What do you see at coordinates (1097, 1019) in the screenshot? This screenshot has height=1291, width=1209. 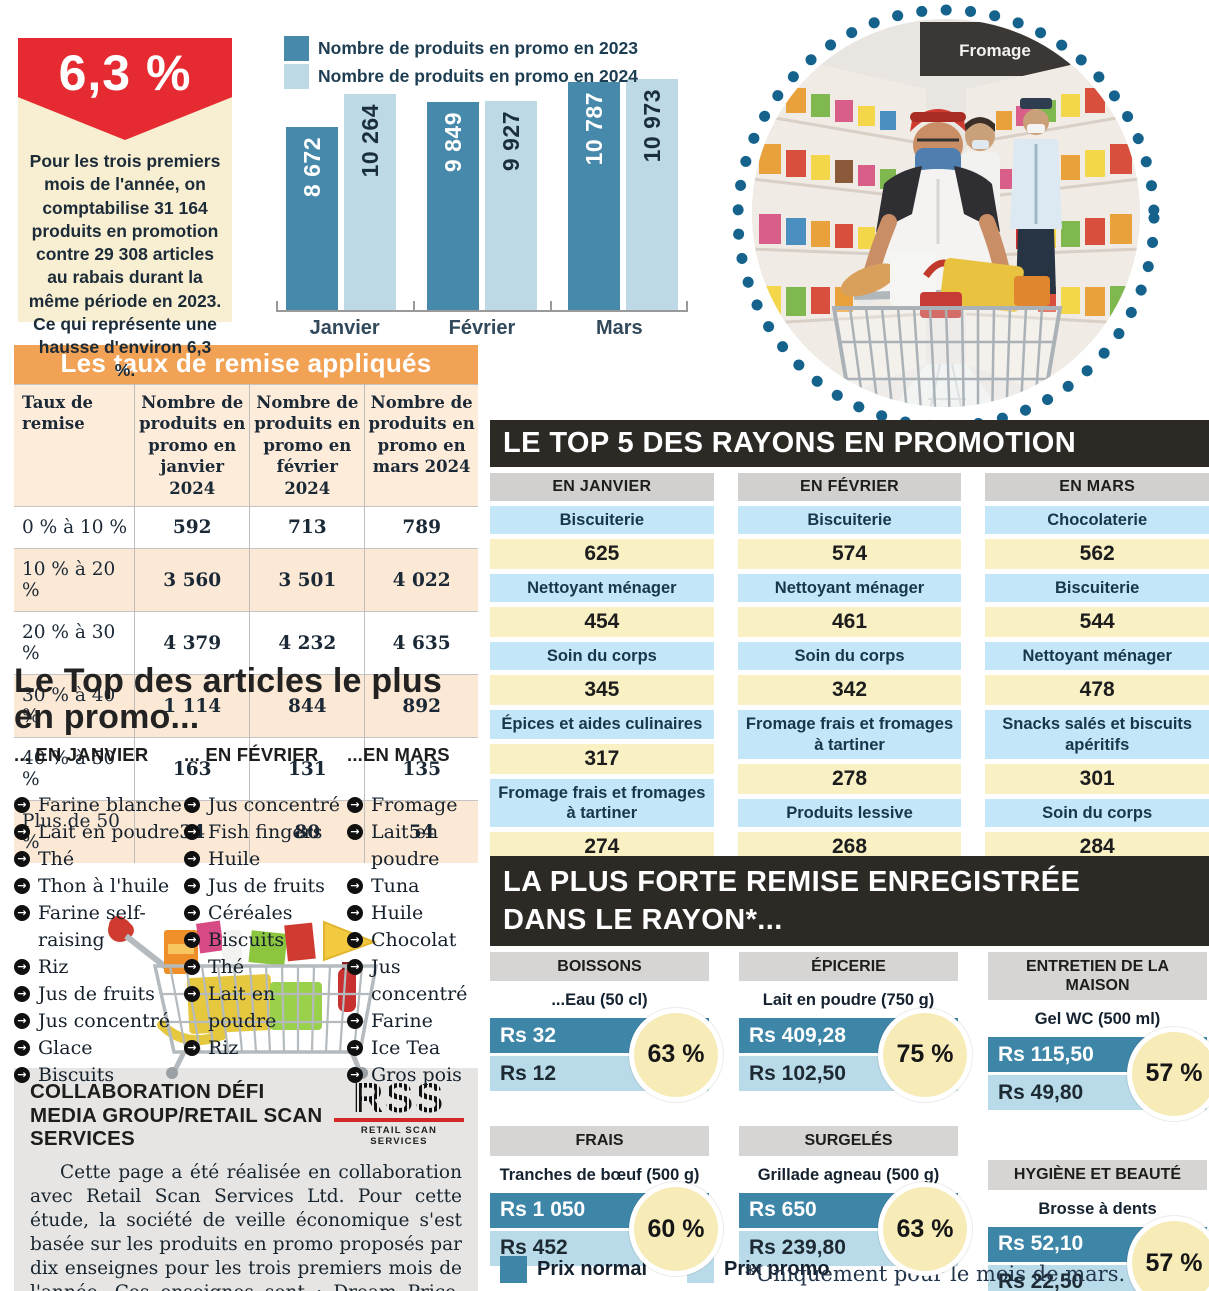 I see `card-product: Gel WC (500 ml)` at bounding box center [1097, 1019].